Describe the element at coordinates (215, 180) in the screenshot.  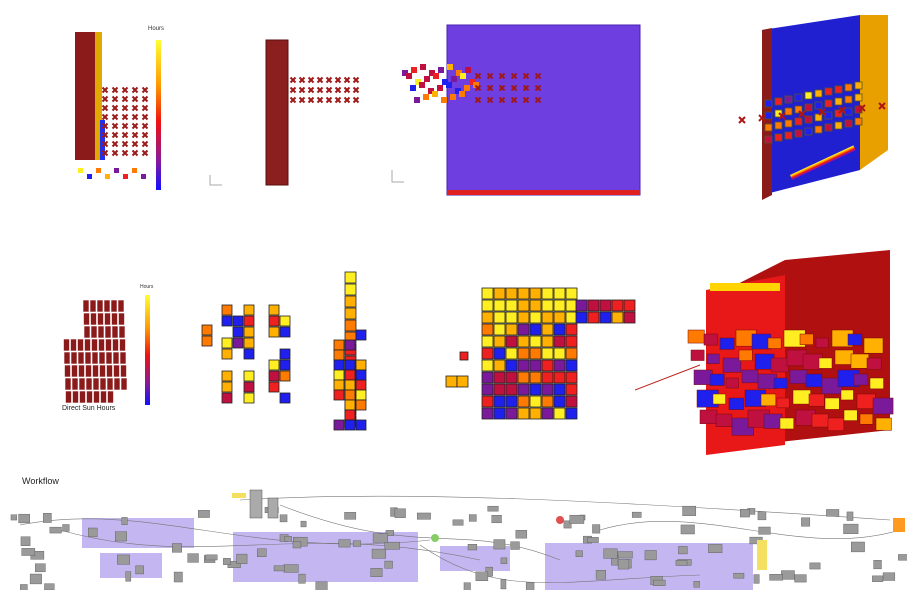
I see `axis-glyph` at that location.